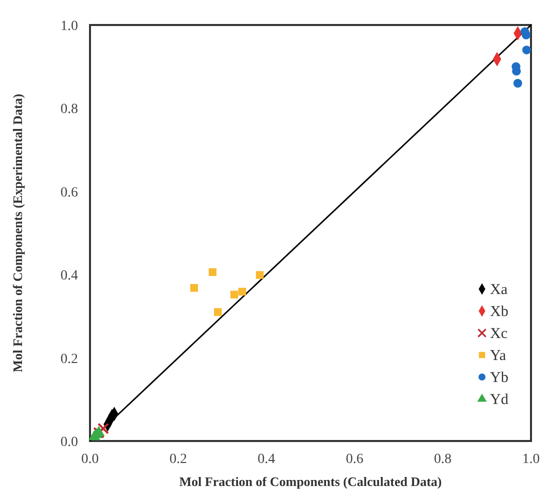 The image size is (545, 498). Describe the element at coordinates (443, 459) in the screenshot. I see `x-tick-label: 0.8` at that location.